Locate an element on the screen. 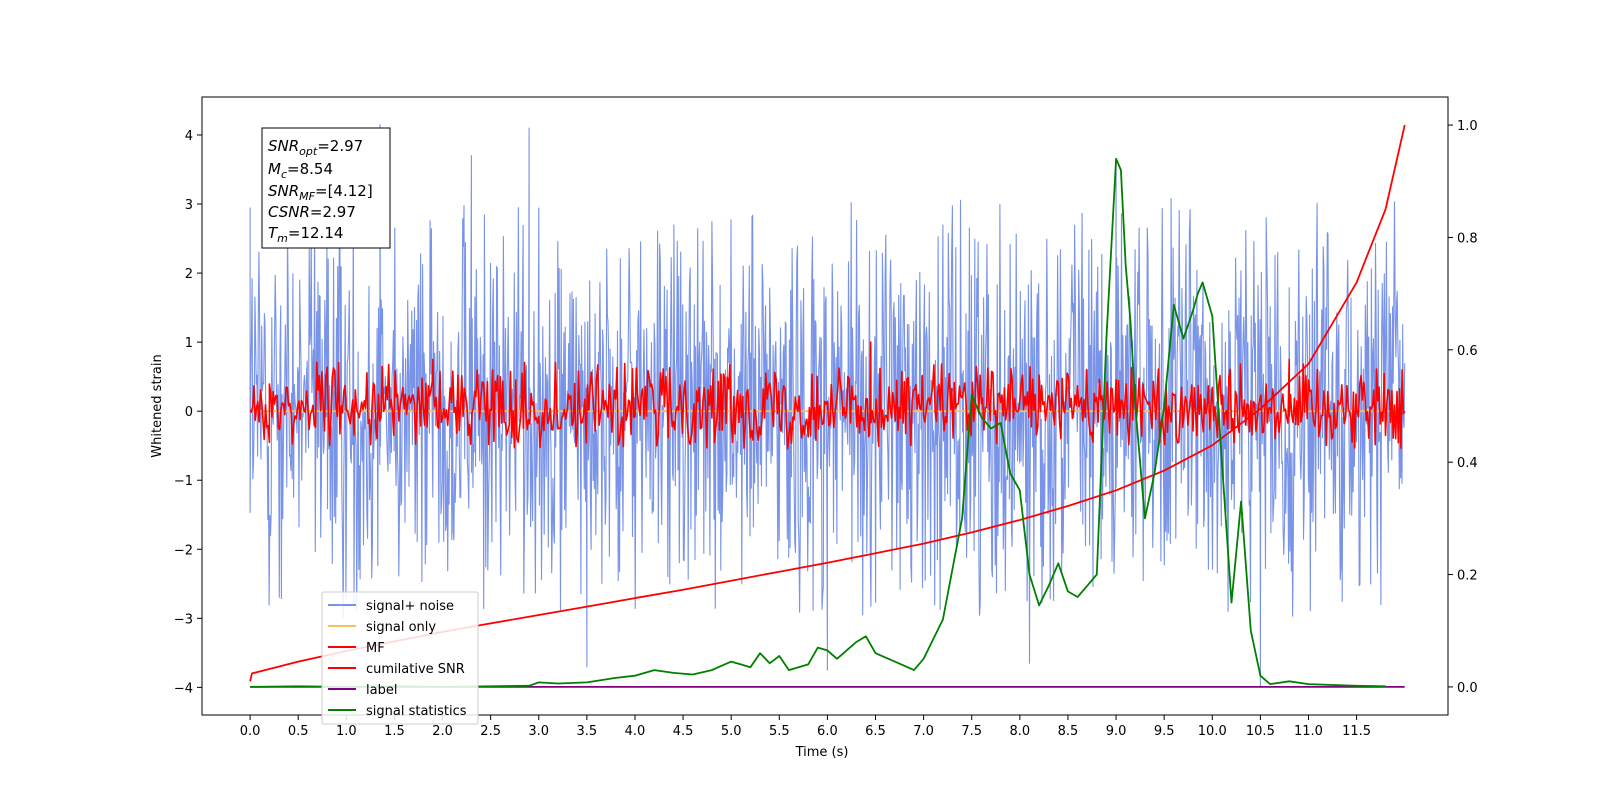 This screenshot has height=800, width=1600. x-tick-label: 3.0 is located at coordinates (538, 731).